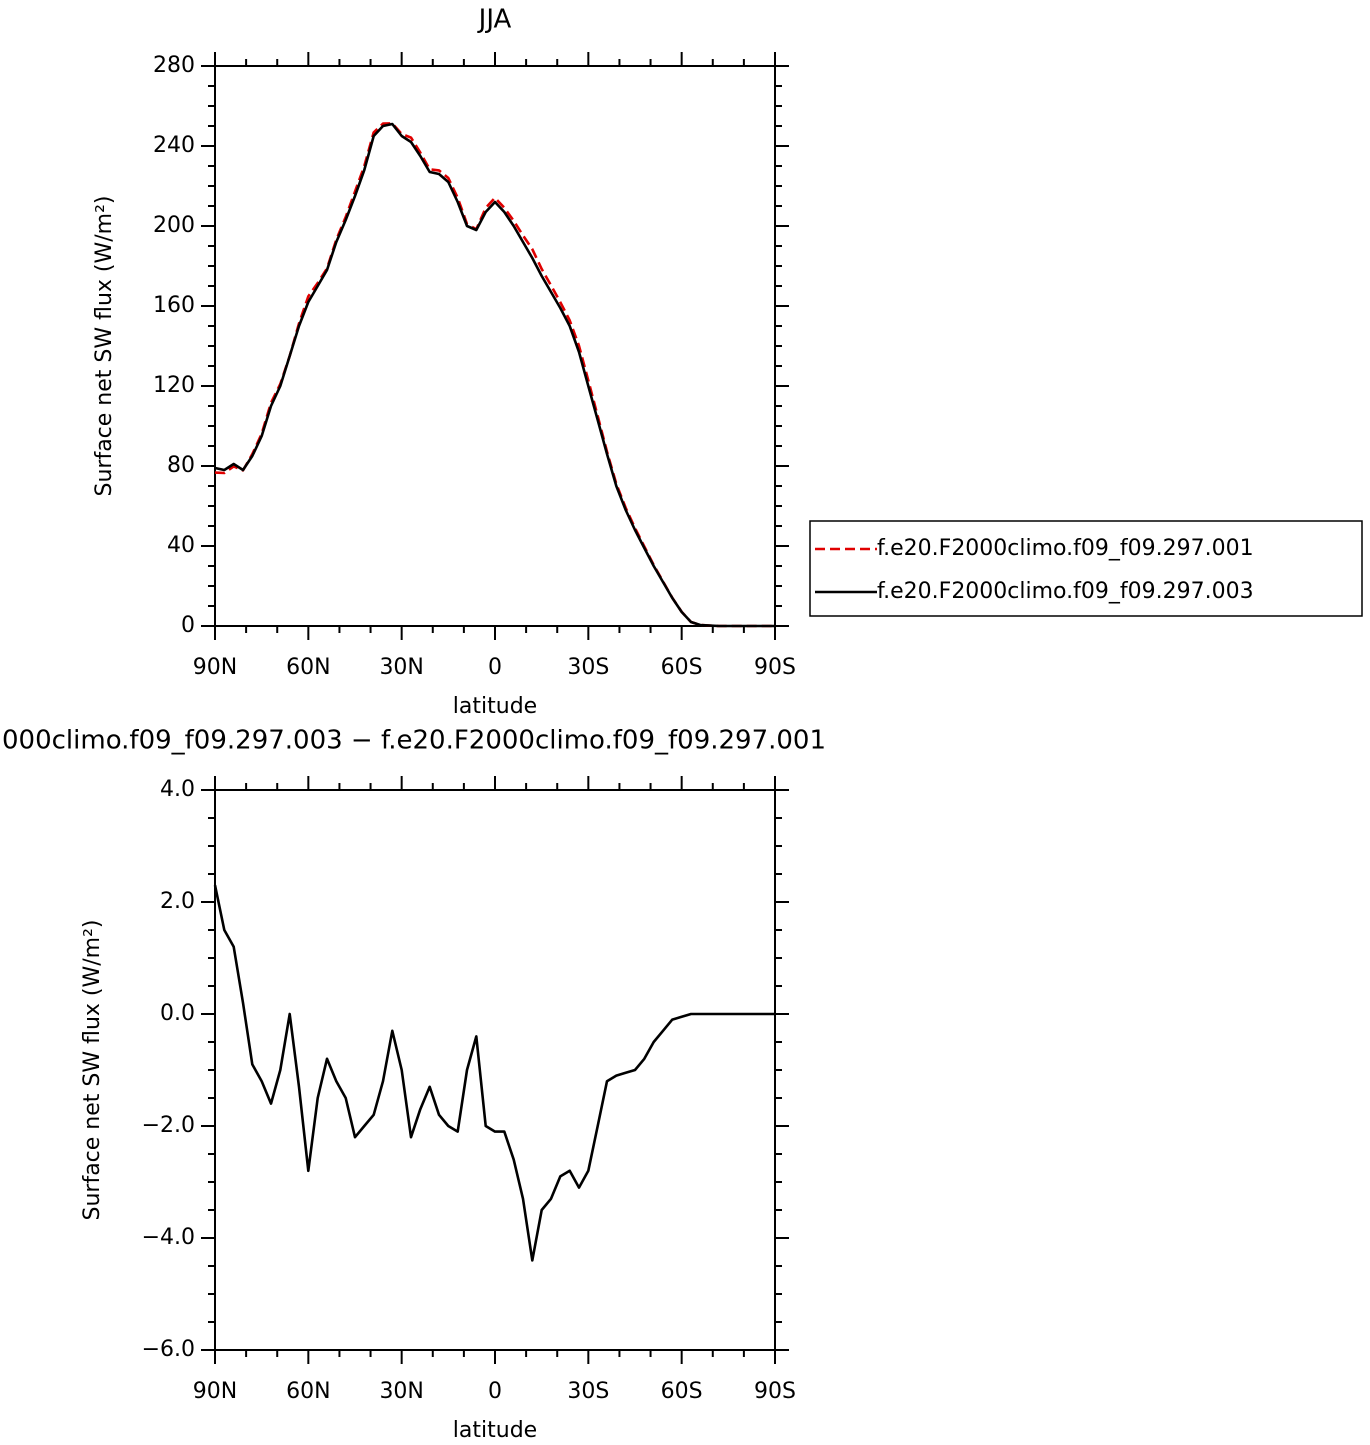  Describe the element at coordinates (174, 385) in the screenshot. I see `y-tick-label: 120` at that location.